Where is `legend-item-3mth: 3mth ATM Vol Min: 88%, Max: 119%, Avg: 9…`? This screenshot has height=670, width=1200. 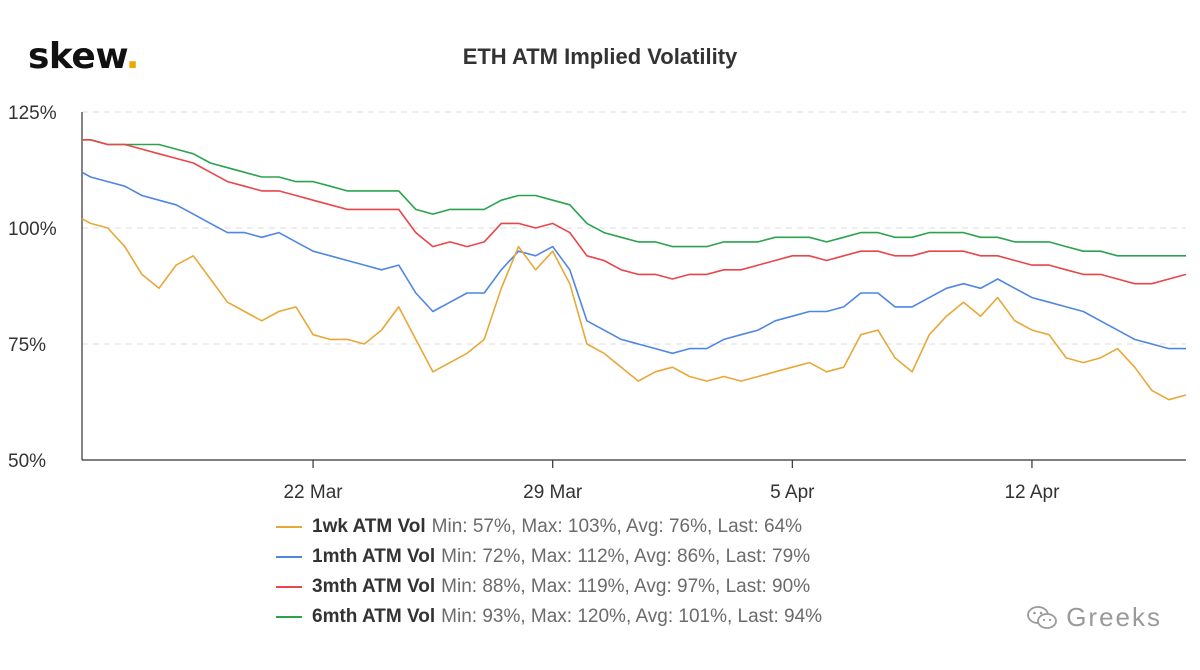 legend-item-3mth: 3mth ATM Vol Min: 88%, Max: 119%, Avg: 9… is located at coordinates (549, 587).